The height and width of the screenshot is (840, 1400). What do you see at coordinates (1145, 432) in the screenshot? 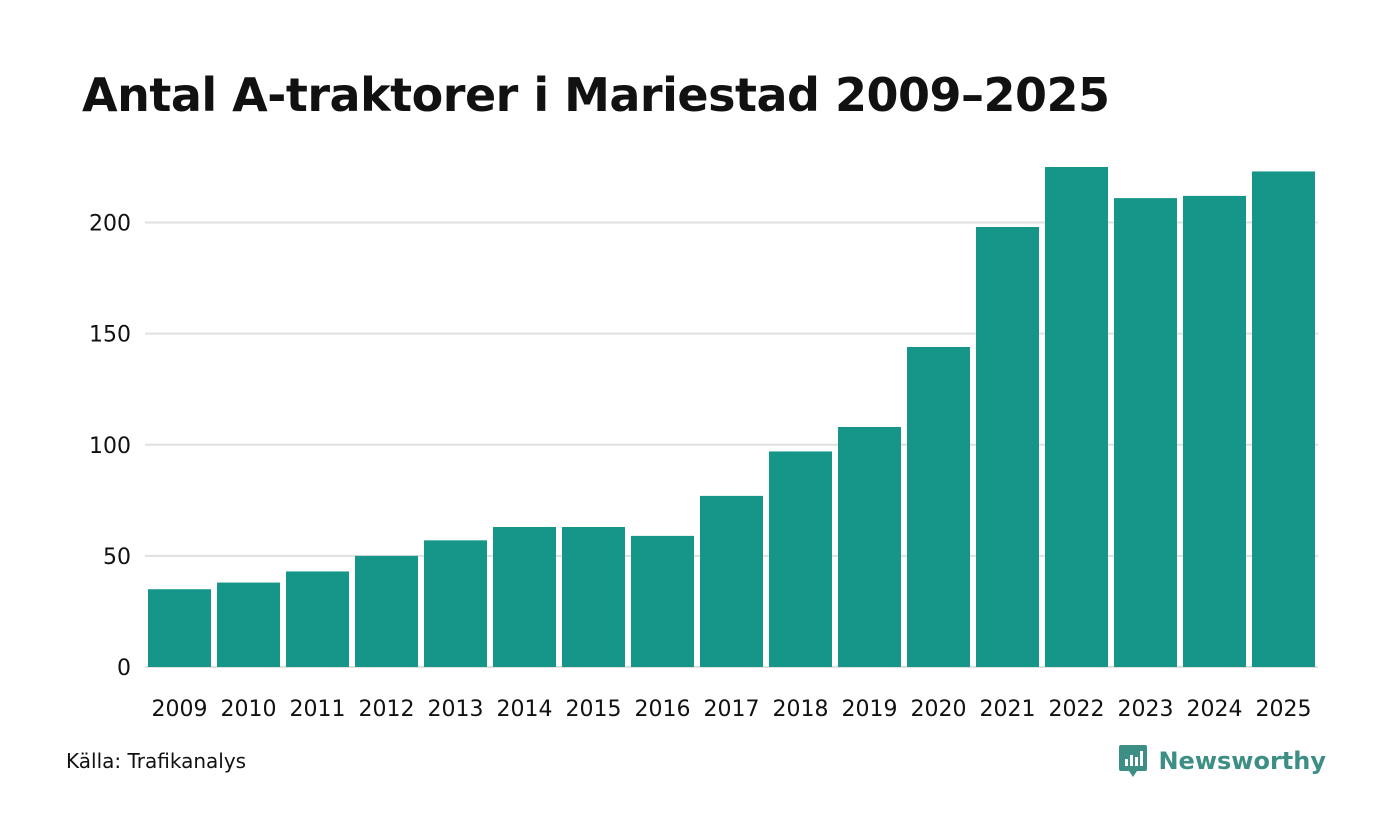
I see `bar-2023` at bounding box center [1145, 432].